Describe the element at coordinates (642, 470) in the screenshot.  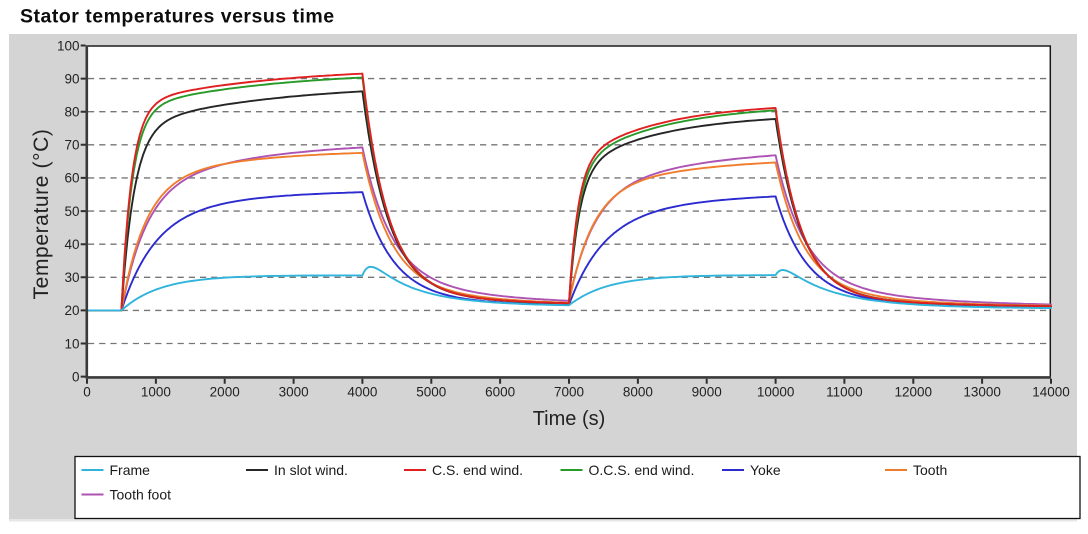
I see `svg-text: O.C.S. end wind.` at that location.